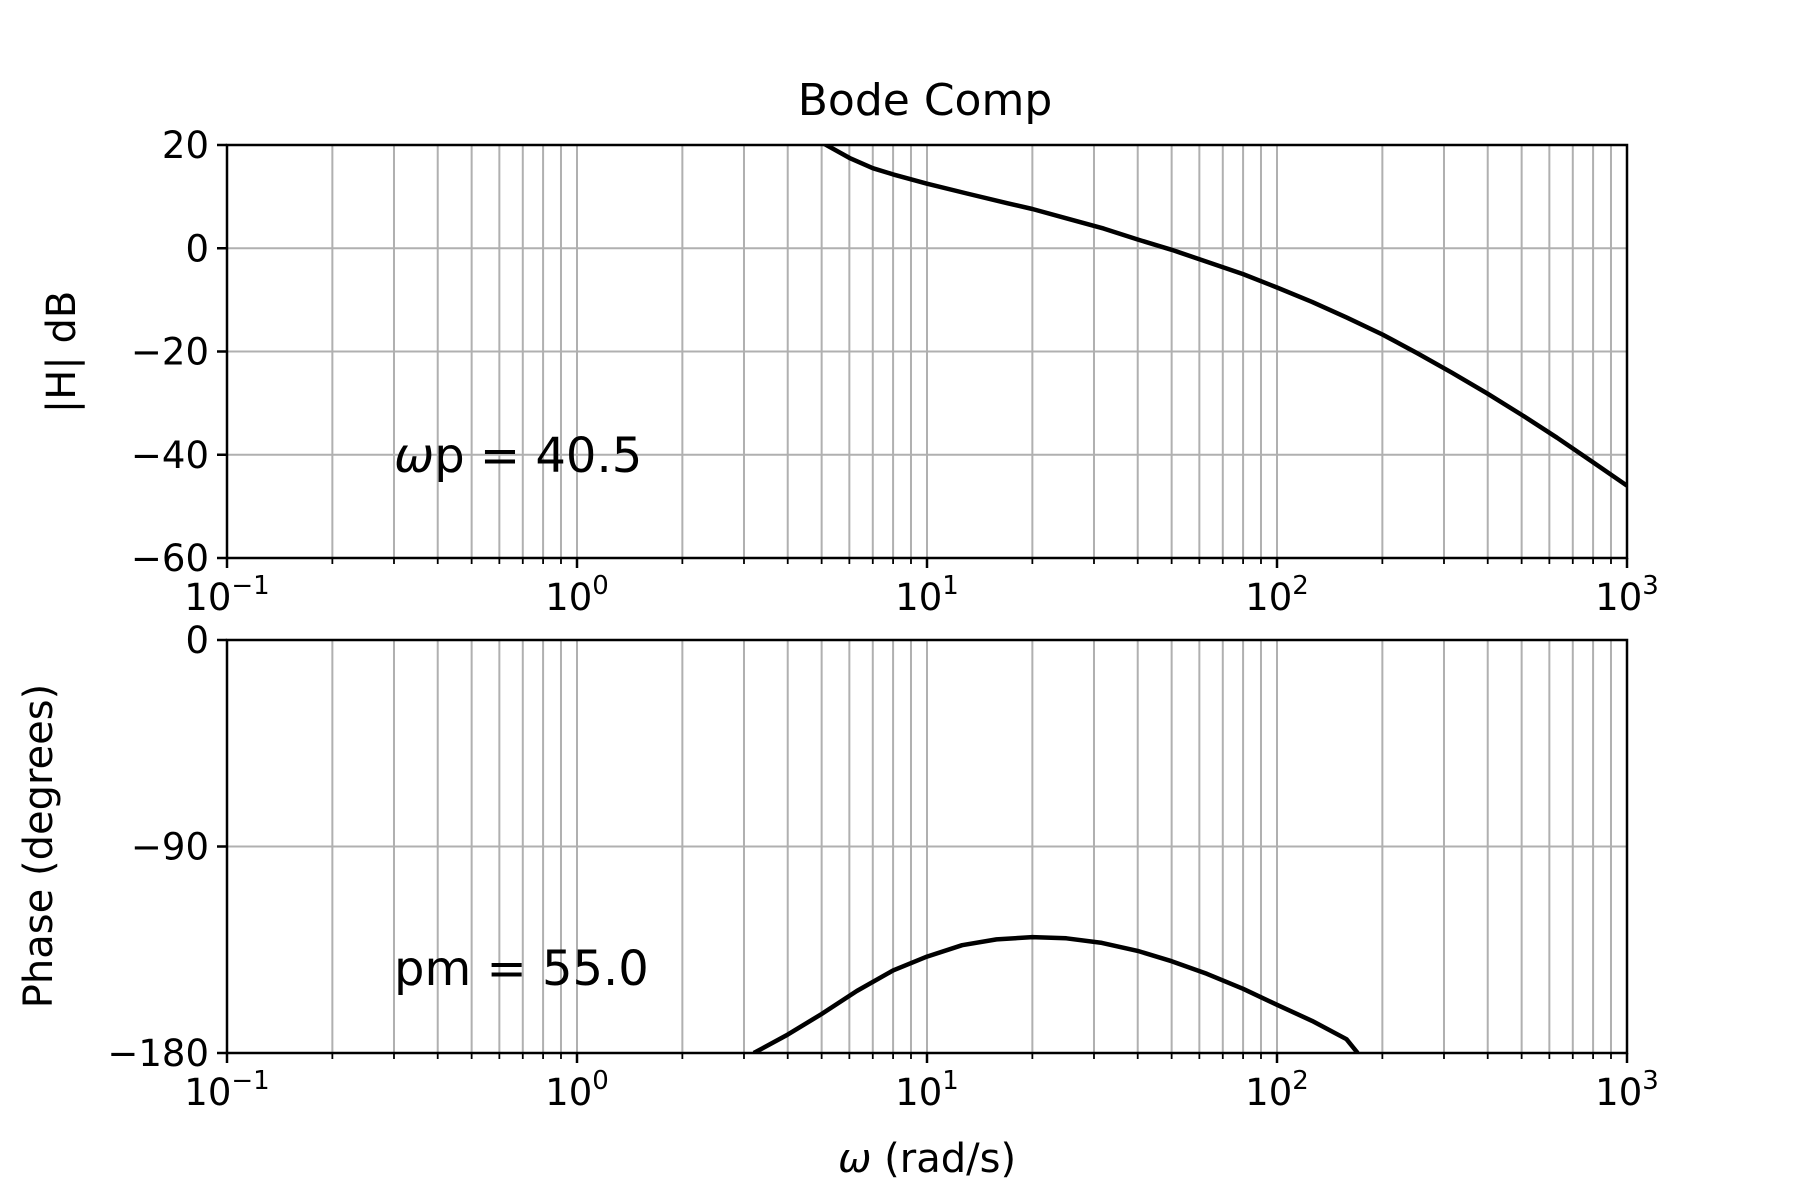  Describe the element at coordinates (170, 455) in the screenshot. I see `magnitude-y-tick-label: −40` at that location.